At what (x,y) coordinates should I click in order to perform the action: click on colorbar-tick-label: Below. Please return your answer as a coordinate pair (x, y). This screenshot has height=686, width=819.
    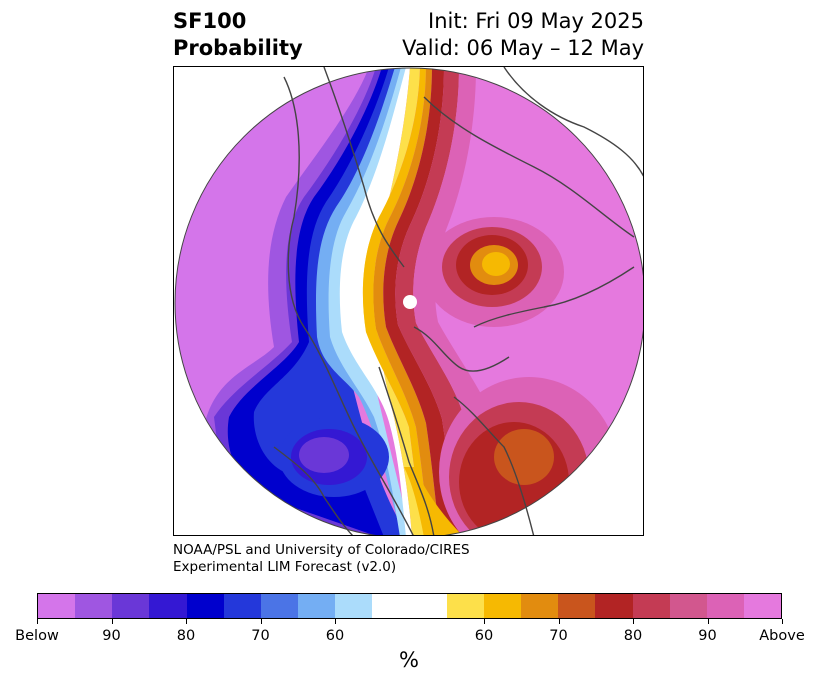
    Looking at the image, I should click on (37, 636).